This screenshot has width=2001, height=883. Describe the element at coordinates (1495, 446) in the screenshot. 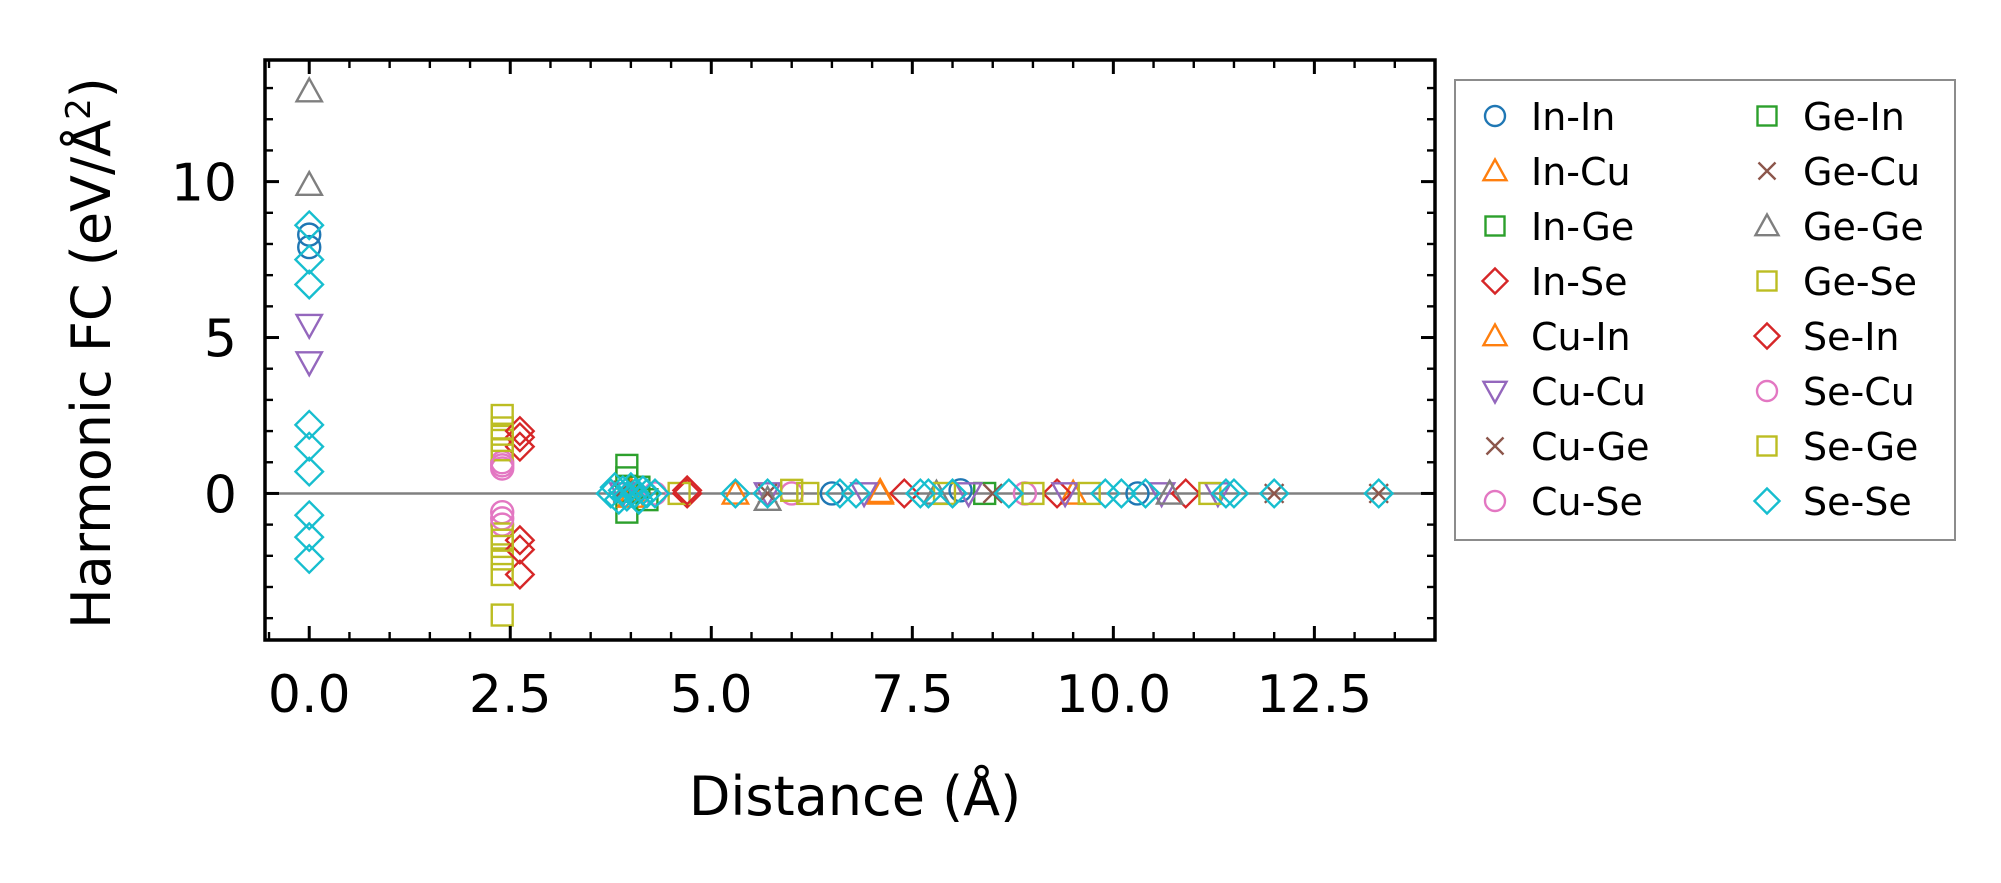

I see `legend-marker-cu-ge` at that location.